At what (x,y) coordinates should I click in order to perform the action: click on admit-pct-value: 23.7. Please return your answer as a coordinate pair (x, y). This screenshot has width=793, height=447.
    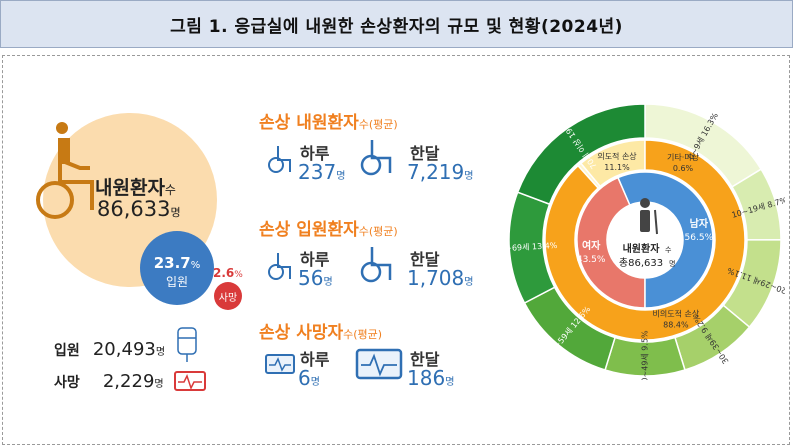
    Looking at the image, I should click on (172, 263).